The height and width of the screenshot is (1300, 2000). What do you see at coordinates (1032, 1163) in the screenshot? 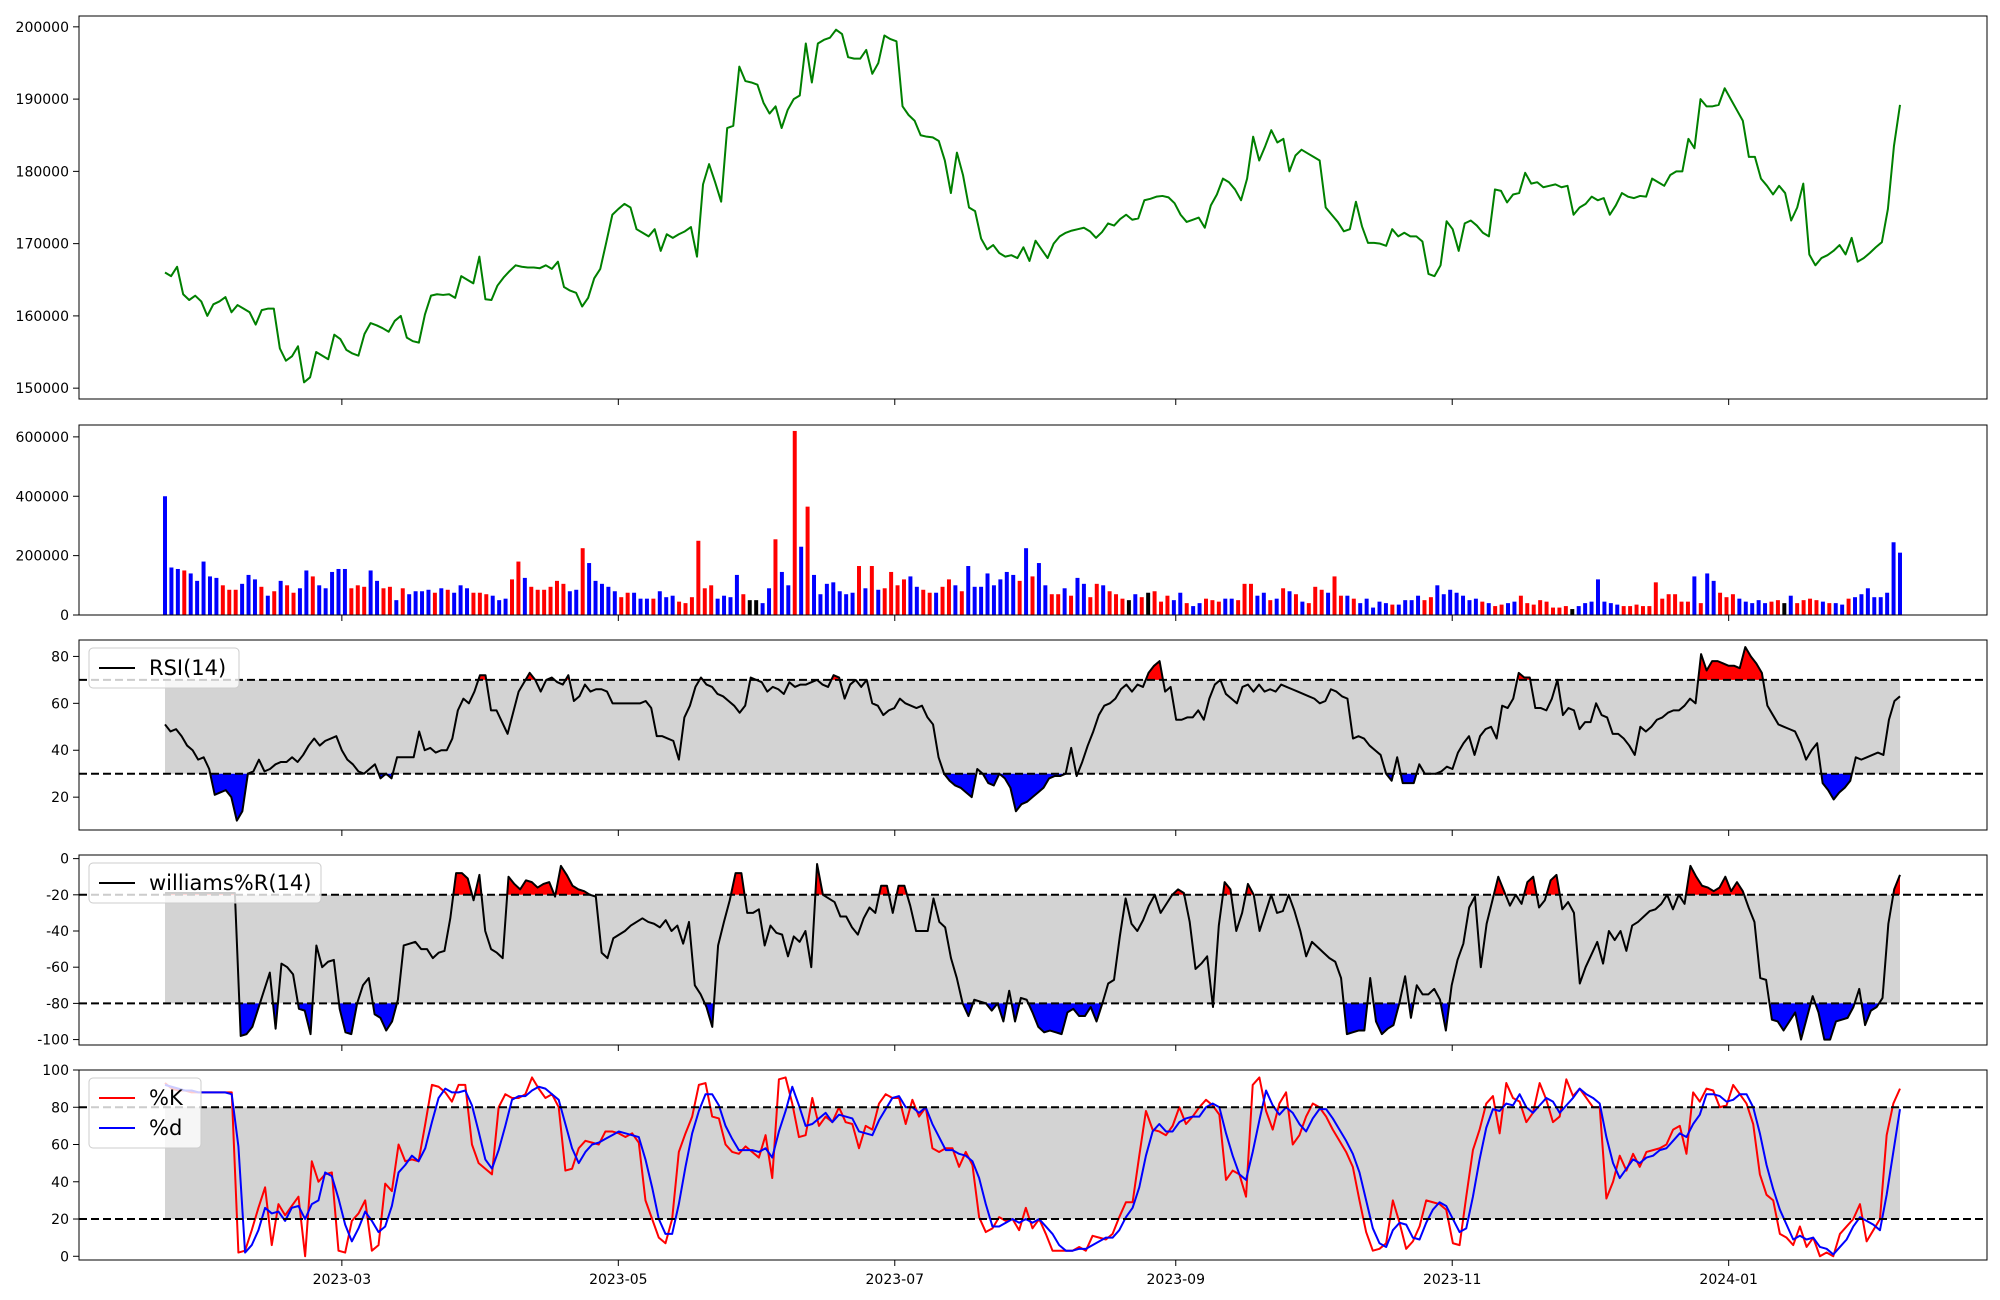
I see `stochastic-neutral-band` at bounding box center [1032, 1163].